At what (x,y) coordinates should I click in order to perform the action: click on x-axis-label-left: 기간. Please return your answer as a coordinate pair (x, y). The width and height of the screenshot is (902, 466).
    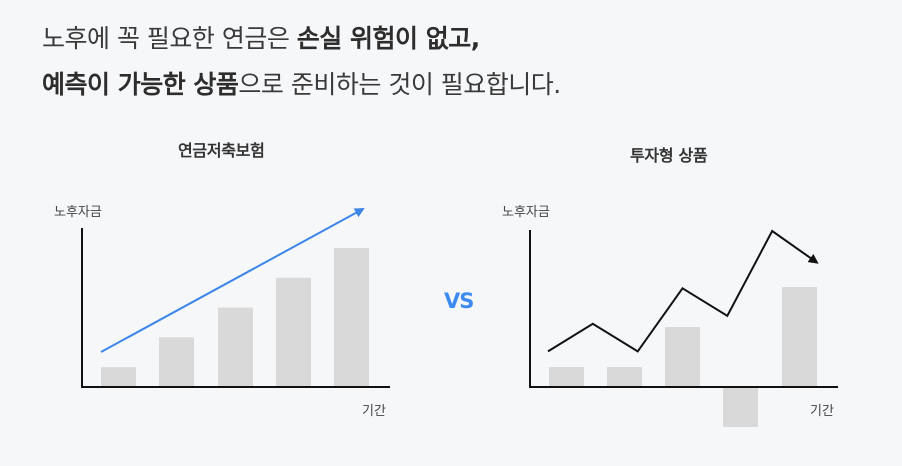
    Looking at the image, I should click on (374, 411).